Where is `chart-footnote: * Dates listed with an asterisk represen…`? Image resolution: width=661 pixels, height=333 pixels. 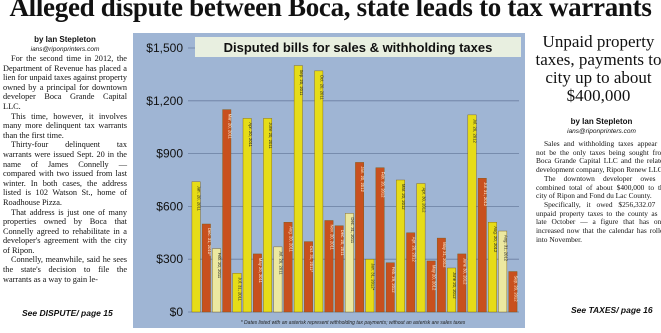 chart-footnote: * Dates listed with an asterisk represen… is located at coordinates (353, 323).